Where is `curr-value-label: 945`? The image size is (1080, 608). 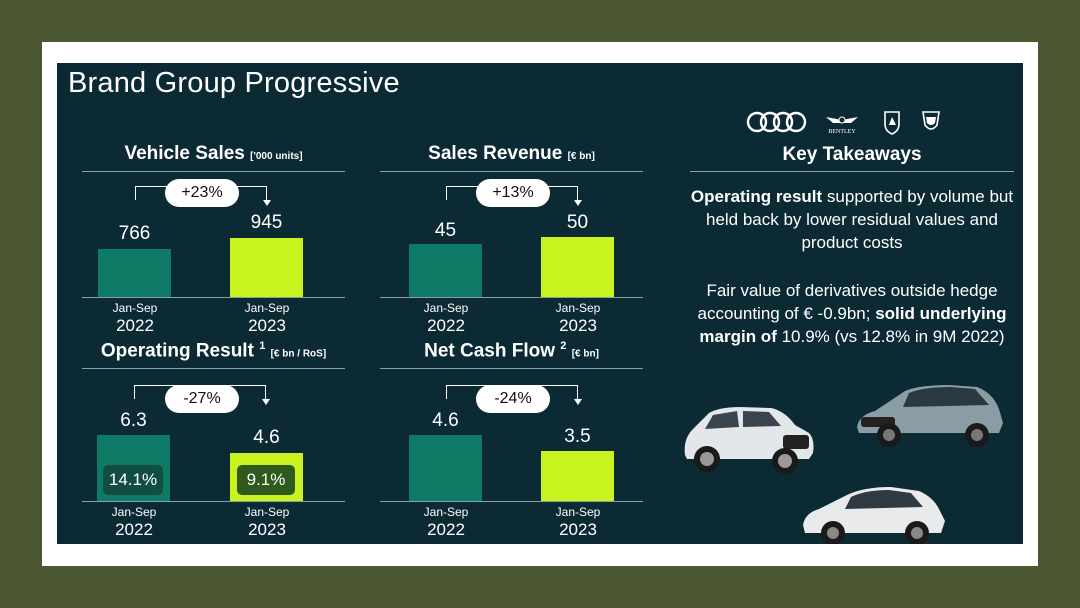
curr-value-label: 945 is located at coordinates (266, 222).